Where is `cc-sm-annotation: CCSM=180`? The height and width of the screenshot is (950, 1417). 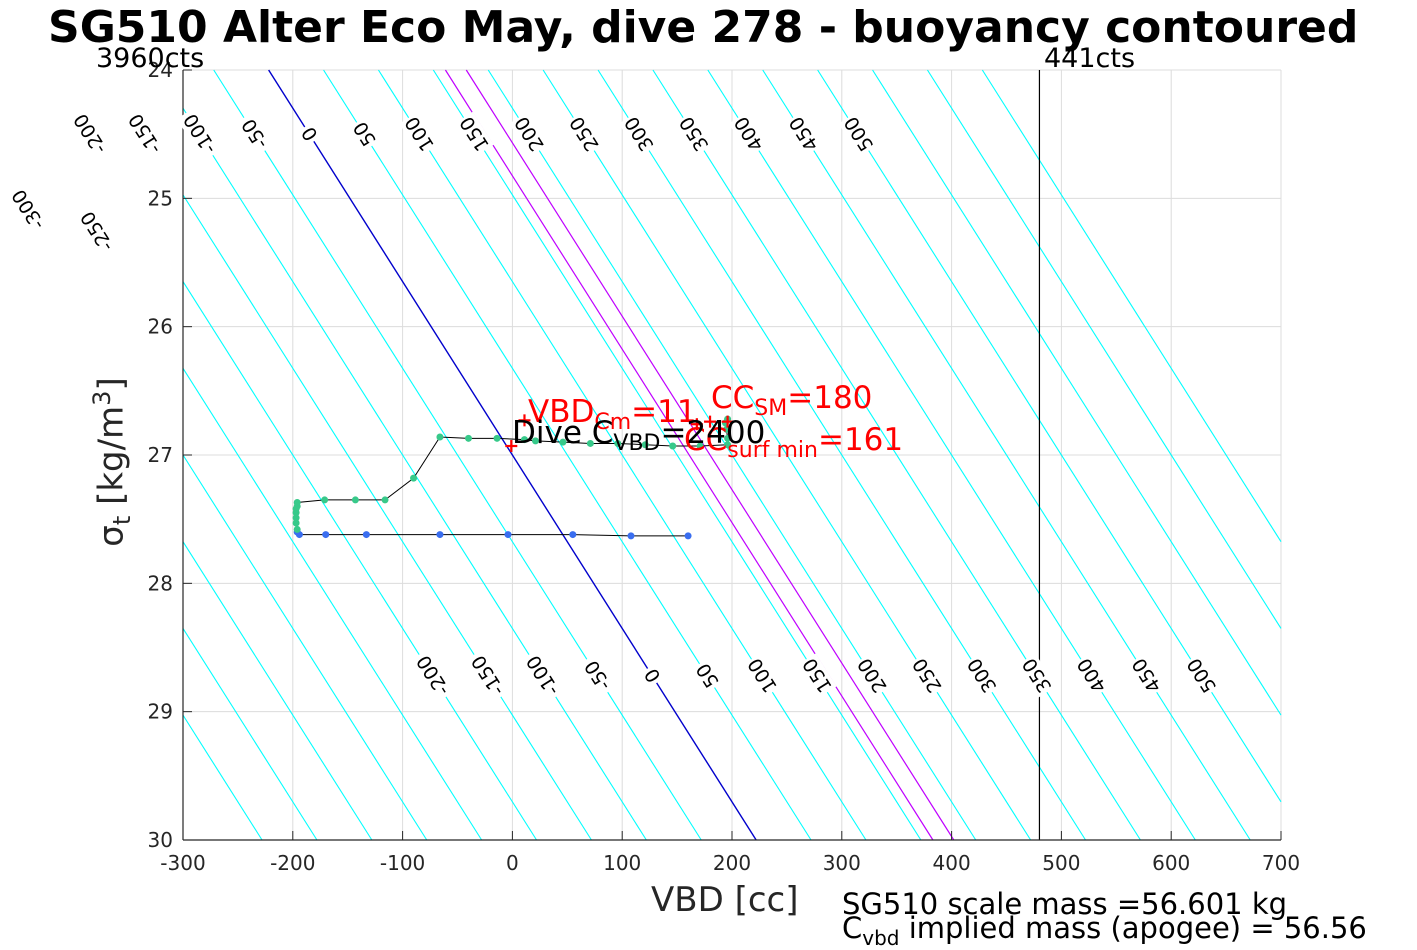 cc-sm-annotation: CCSM=180 is located at coordinates (792, 401).